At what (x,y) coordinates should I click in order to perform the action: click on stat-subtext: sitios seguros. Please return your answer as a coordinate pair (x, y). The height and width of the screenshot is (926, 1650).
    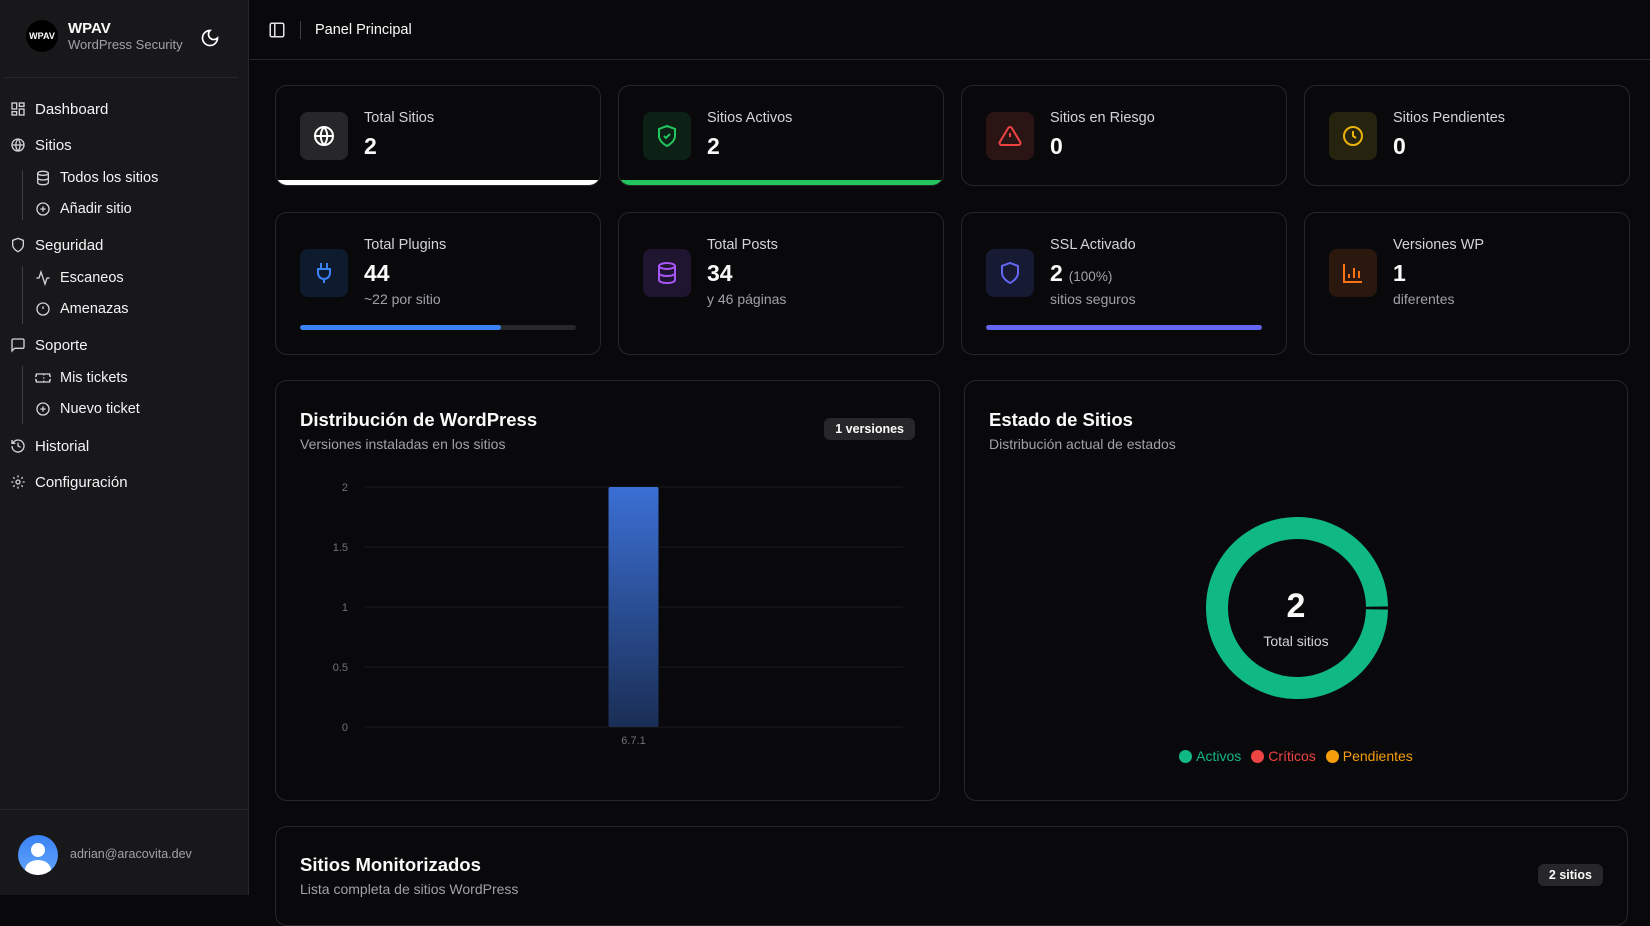
    Looking at the image, I should click on (1093, 299).